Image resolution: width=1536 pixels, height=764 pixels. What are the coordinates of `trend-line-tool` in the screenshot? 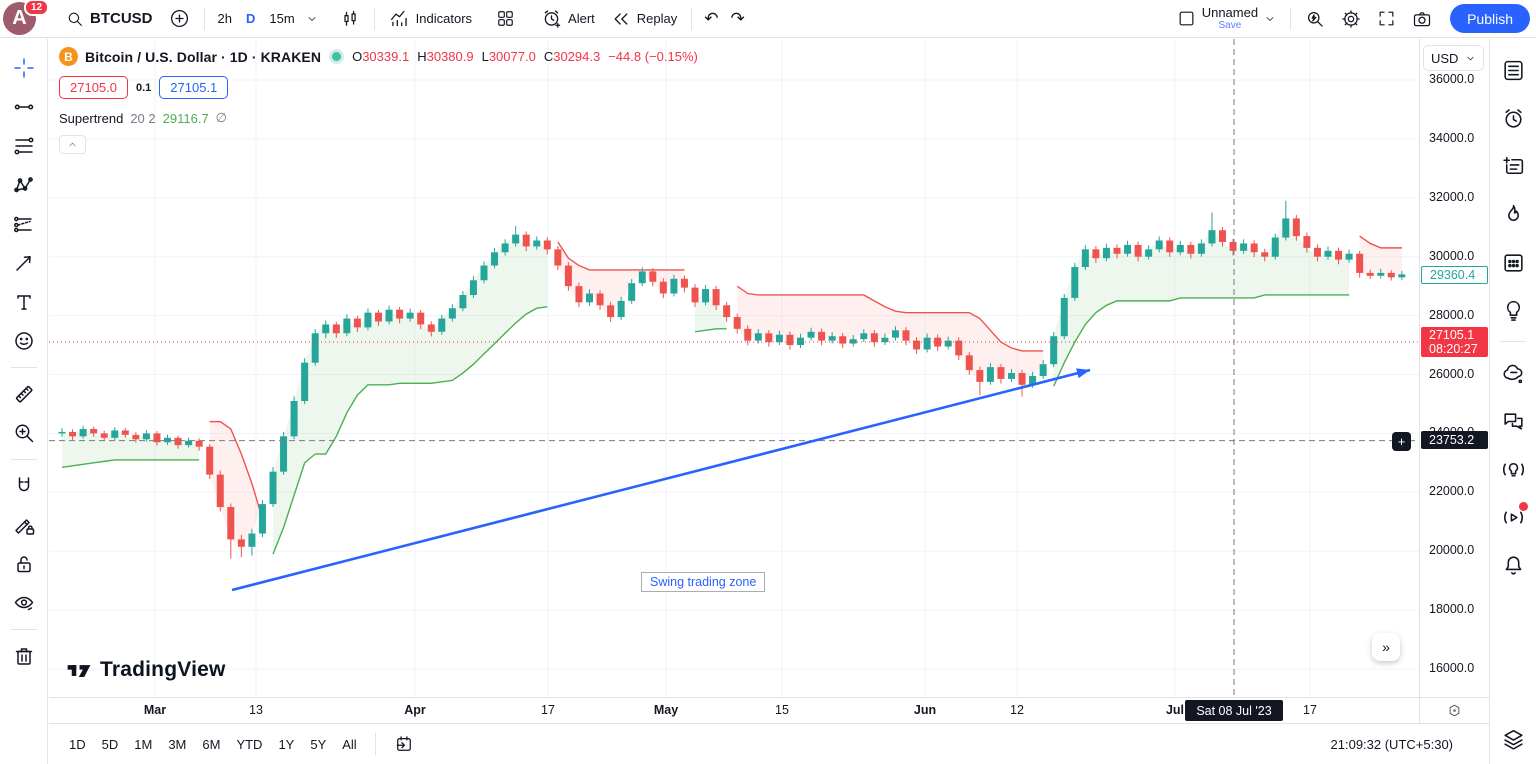 It's located at (24, 107).